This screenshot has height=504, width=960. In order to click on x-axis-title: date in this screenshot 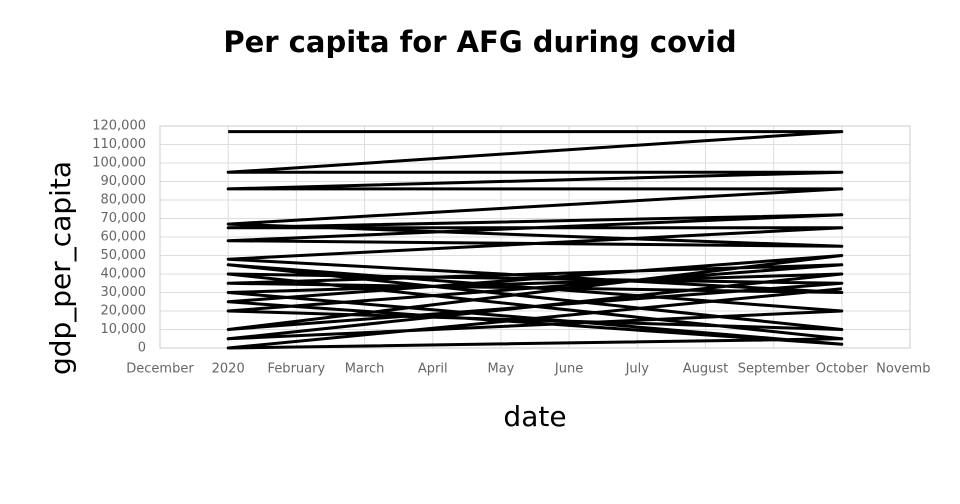, I will do `click(534, 416)`.